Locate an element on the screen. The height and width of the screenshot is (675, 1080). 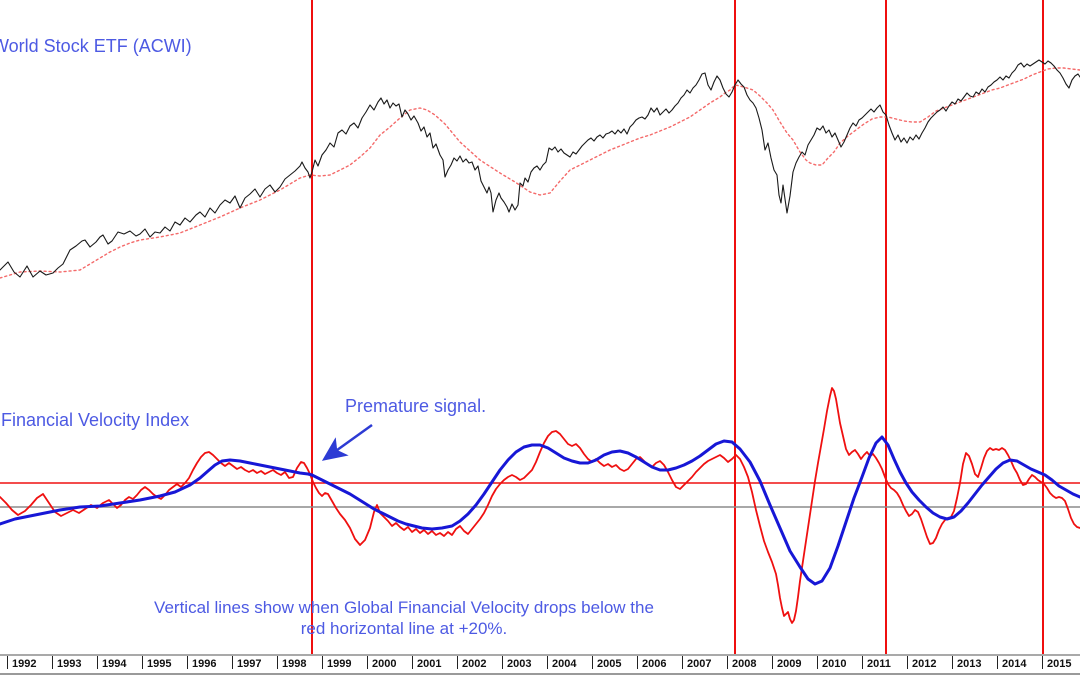
footnote-line-2: red horizontal line at +20%. is located at coordinates (404, 628).